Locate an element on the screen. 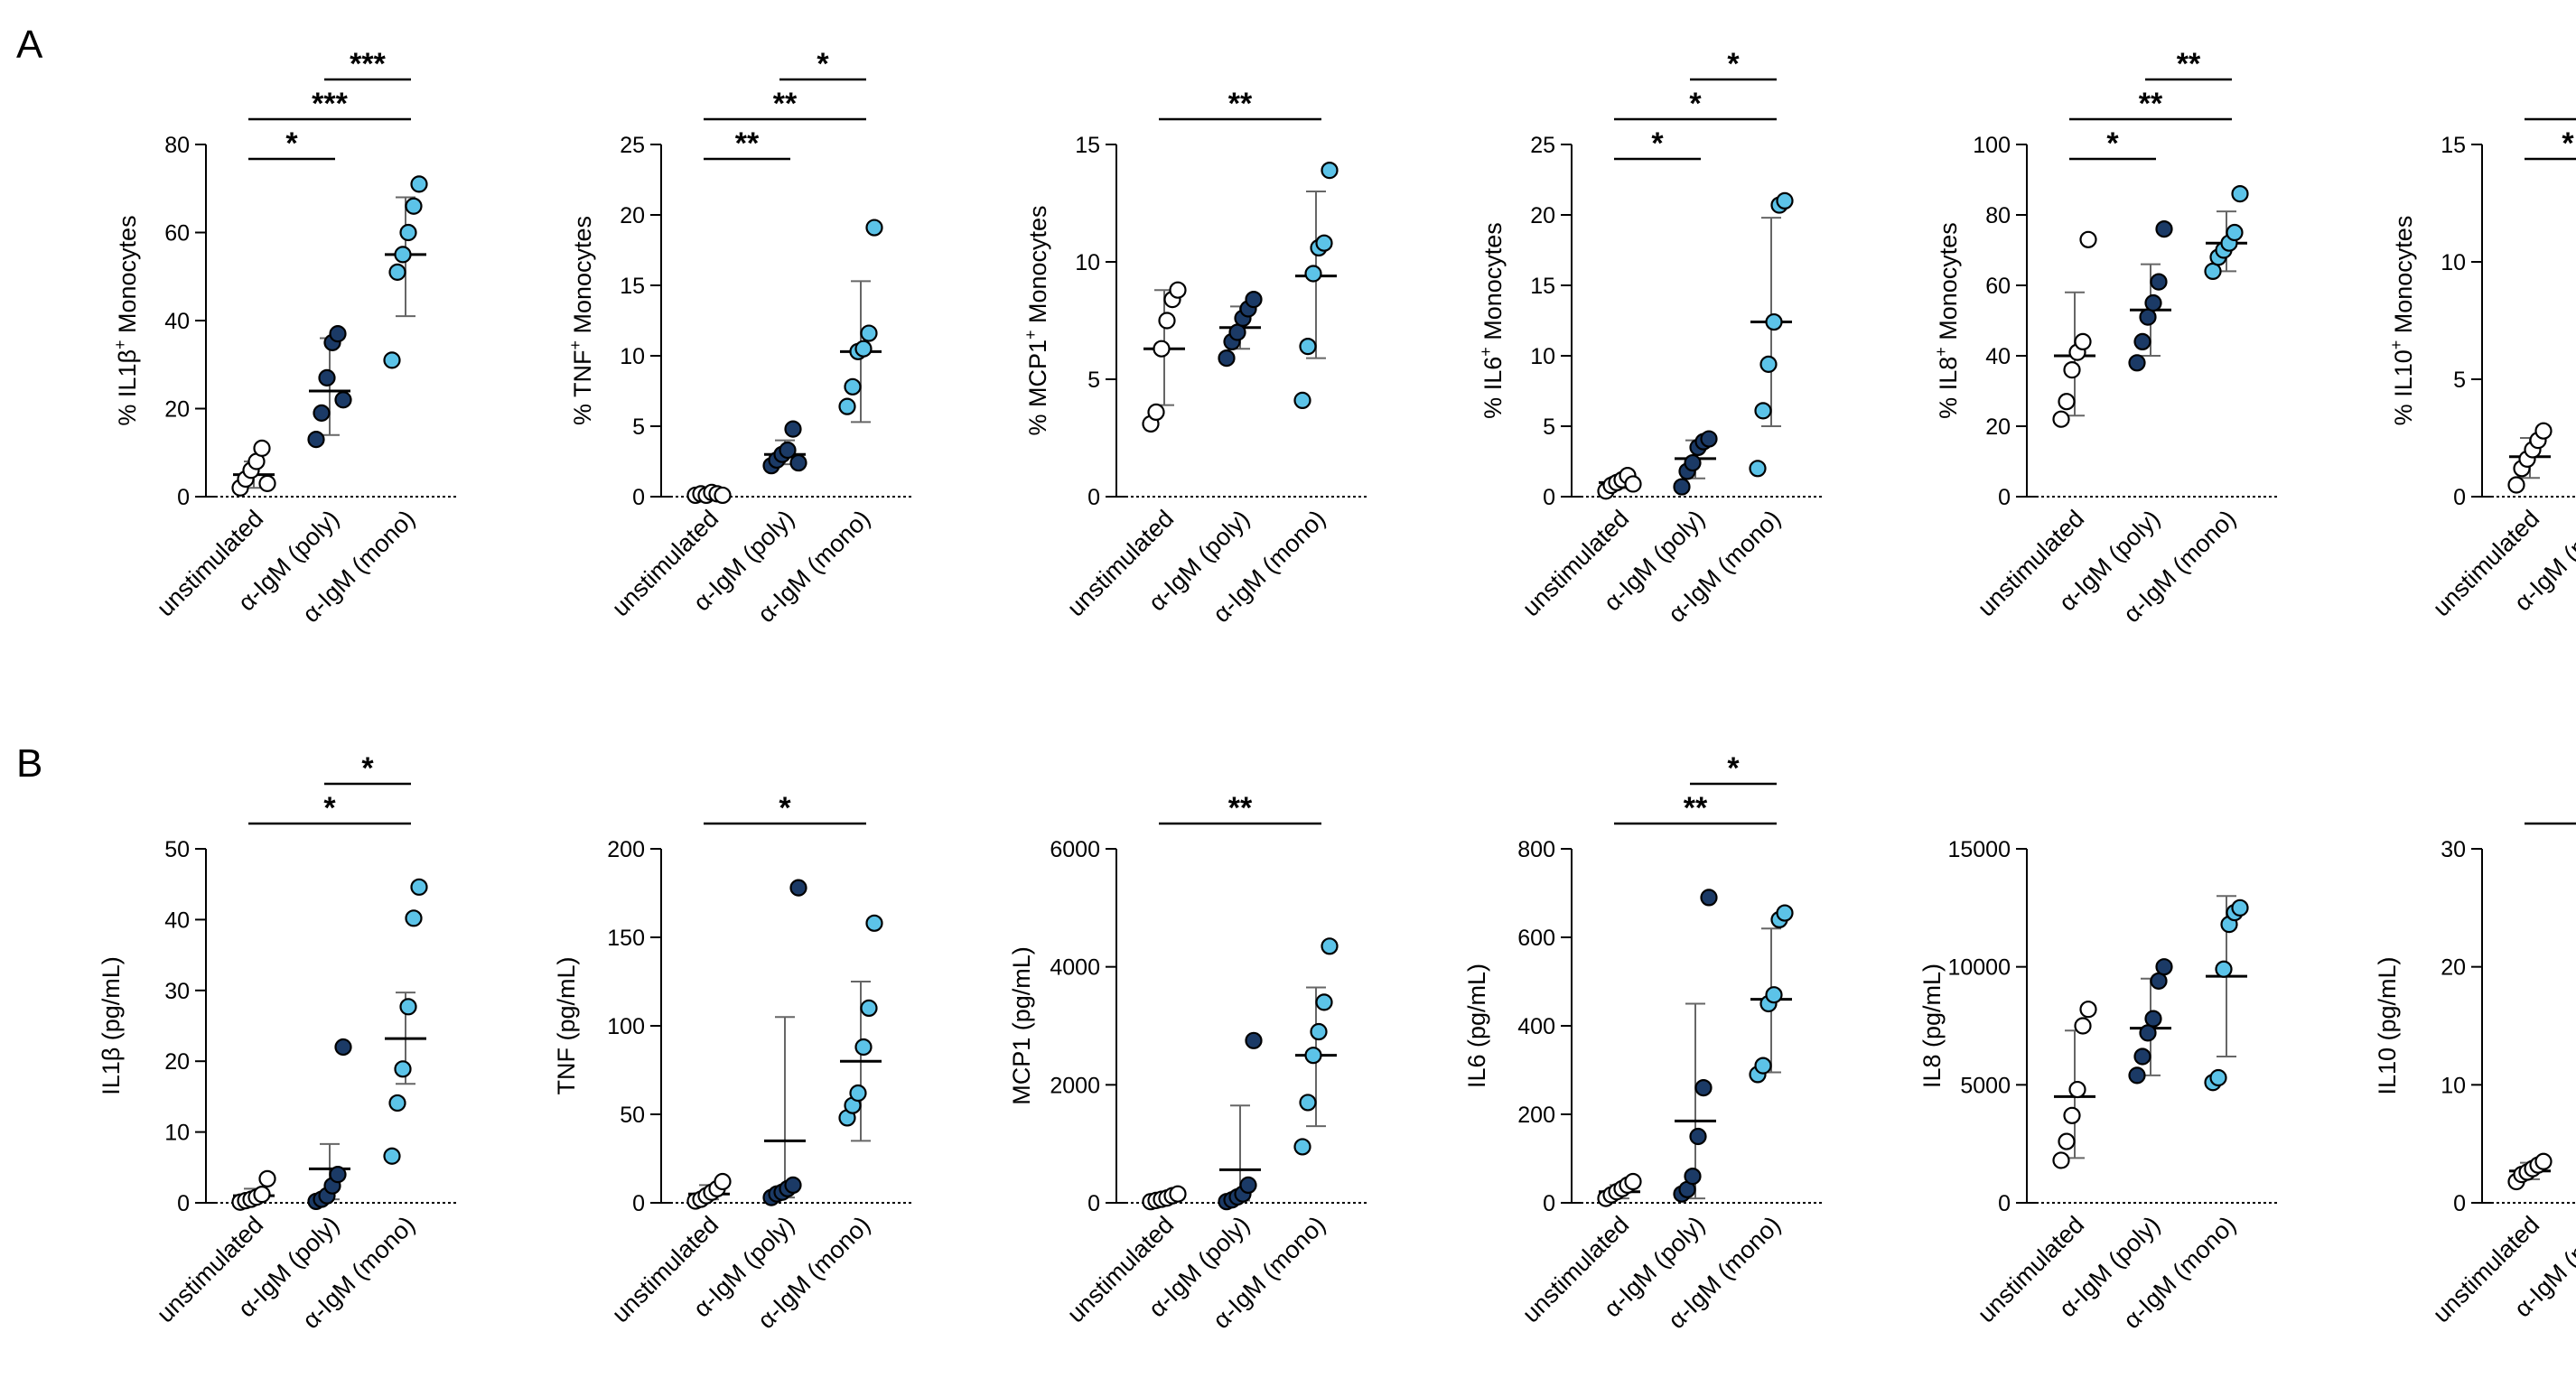 Image resolution: width=2576 pixels, height=1378 pixels. significance-label: *** is located at coordinates (330, 104).